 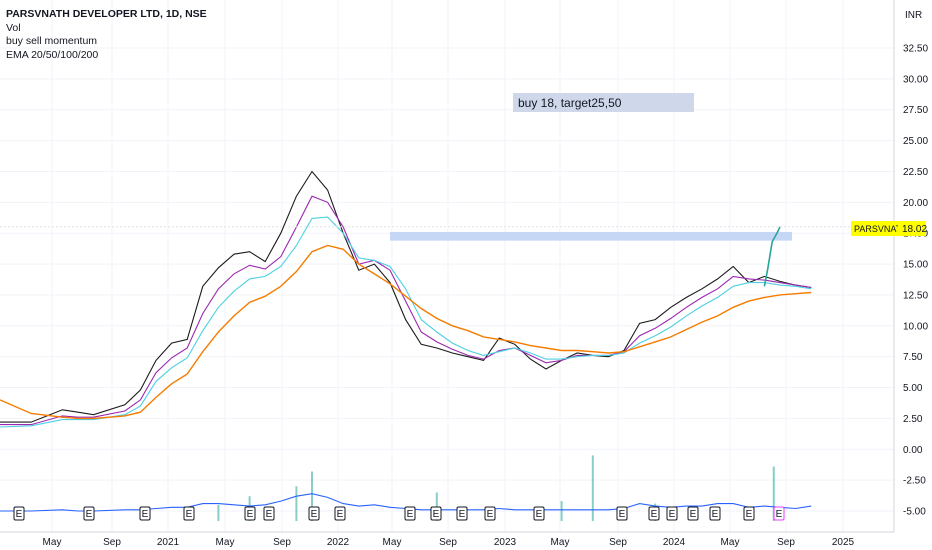 What do you see at coordinates (915, 295) in the screenshot?
I see `y-tick-label: 12.50` at bounding box center [915, 295].